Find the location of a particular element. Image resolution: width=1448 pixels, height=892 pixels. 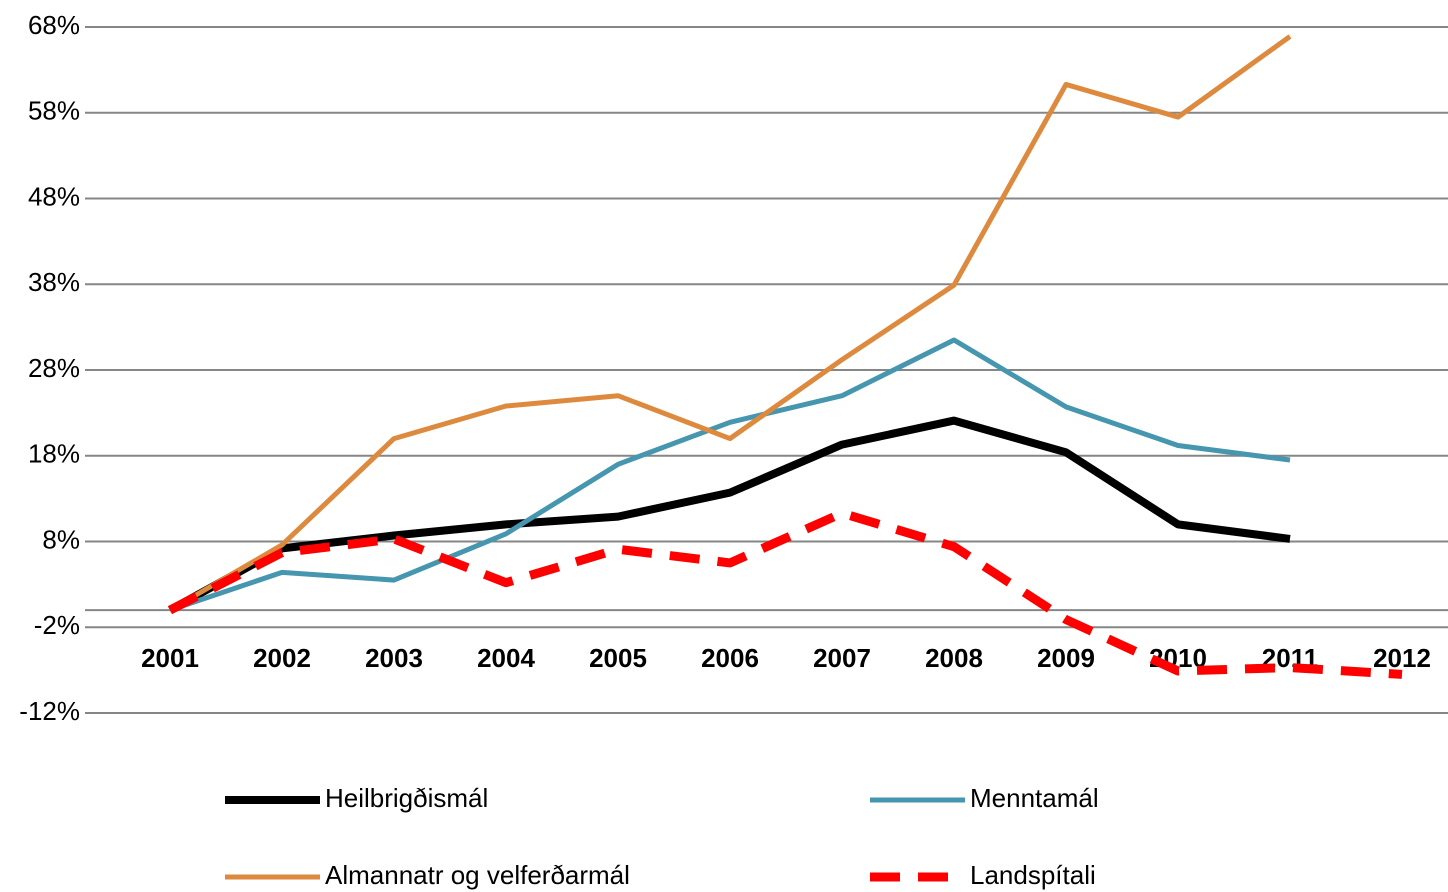

x-tick-label: 2002 is located at coordinates (282, 658).